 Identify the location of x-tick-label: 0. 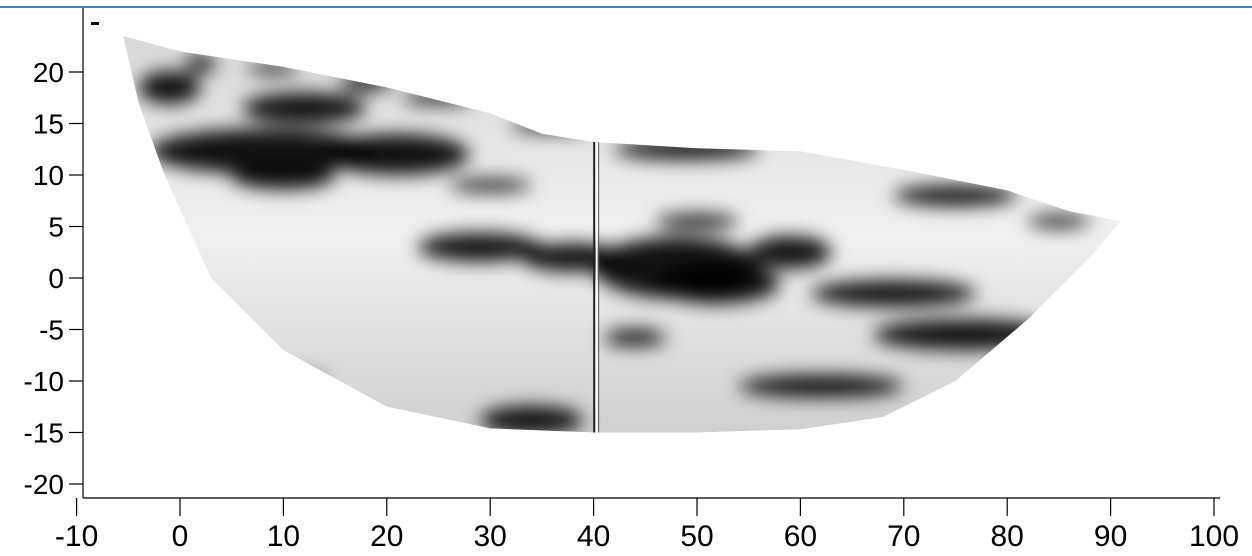
(180, 536).